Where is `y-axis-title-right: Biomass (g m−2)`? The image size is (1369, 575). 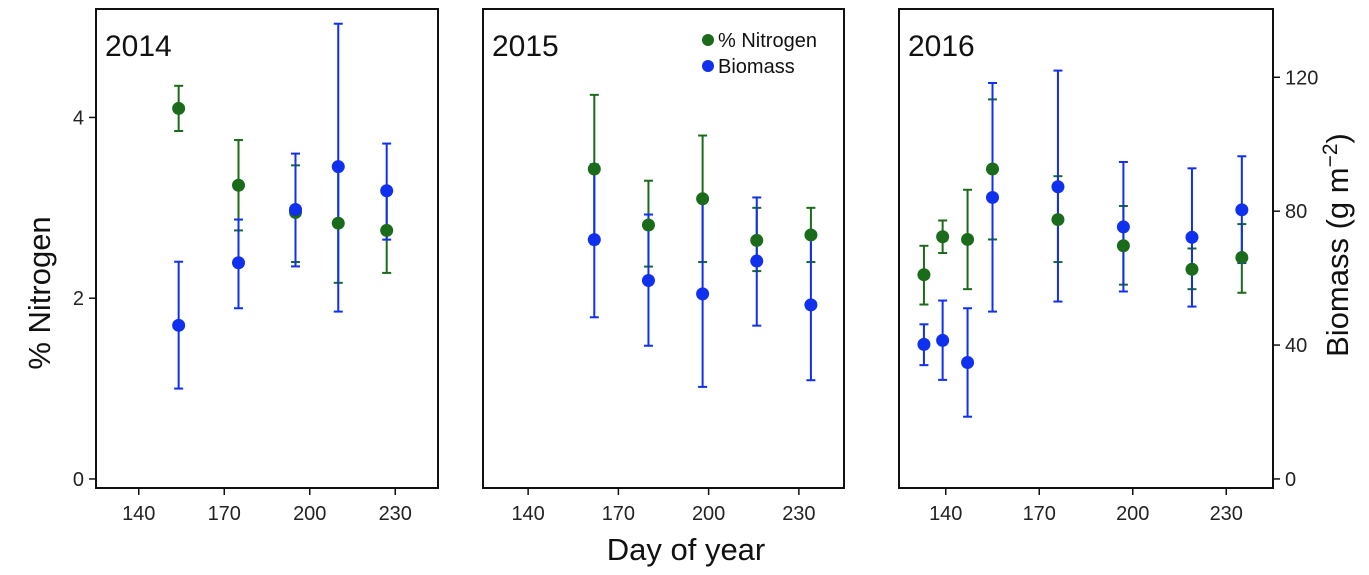 y-axis-title-right: Biomass (g m−2) is located at coordinates (1337, 245).